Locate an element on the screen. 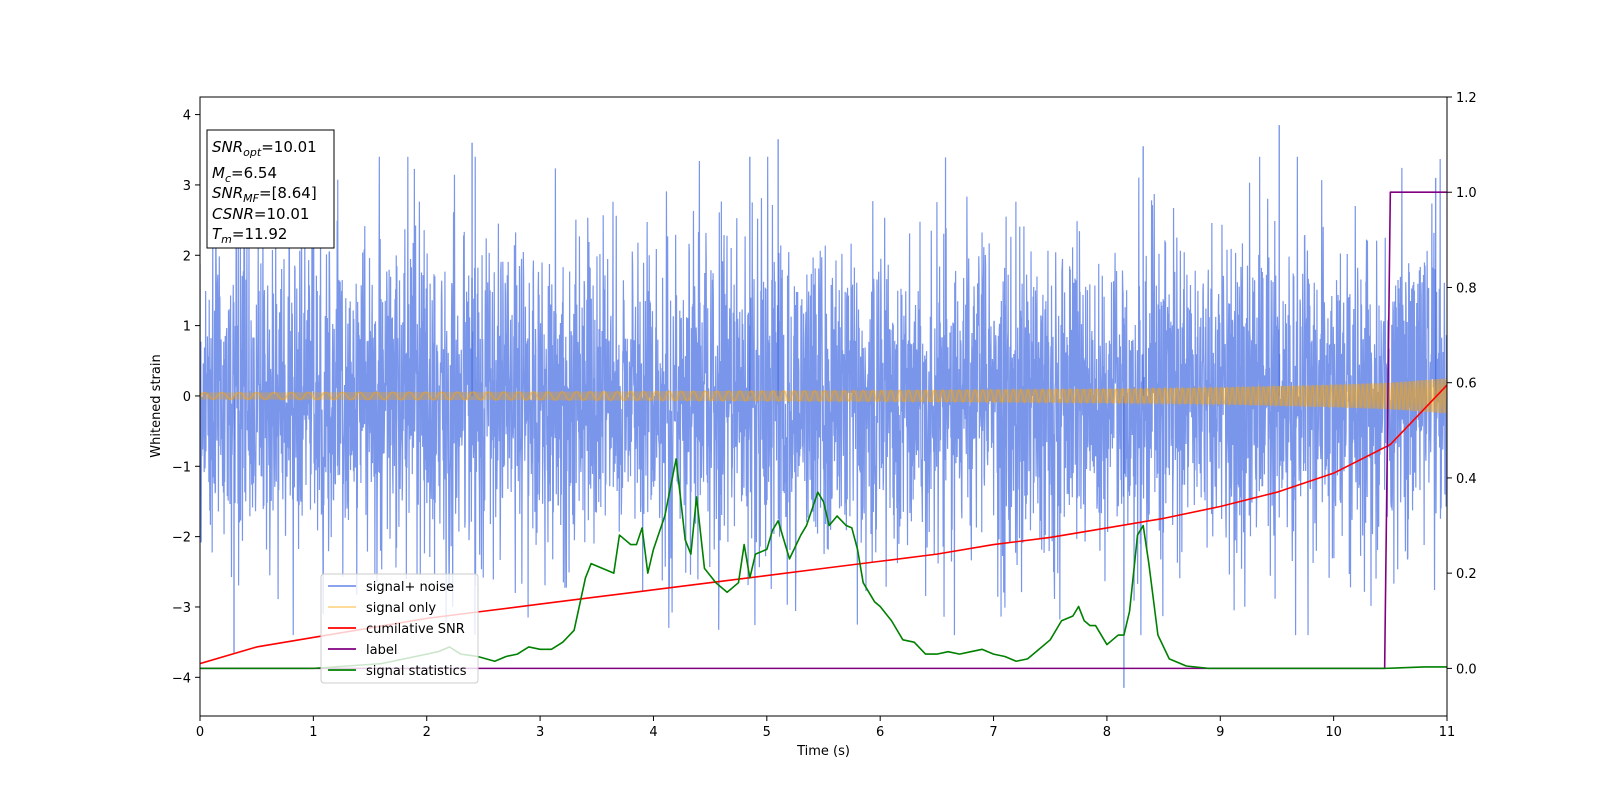  y-tick-label: 3 is located at coordinates (187, 186).